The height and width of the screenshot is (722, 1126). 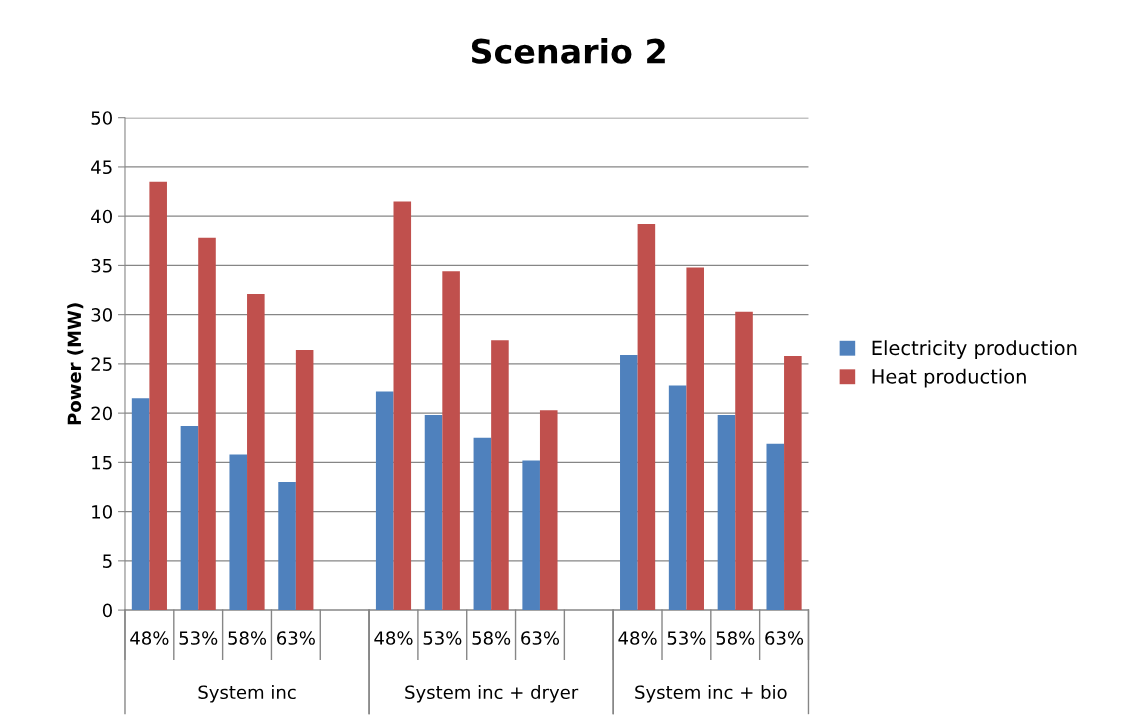 I want to click on y-tick-label: 30, so click(x=101, y=315).